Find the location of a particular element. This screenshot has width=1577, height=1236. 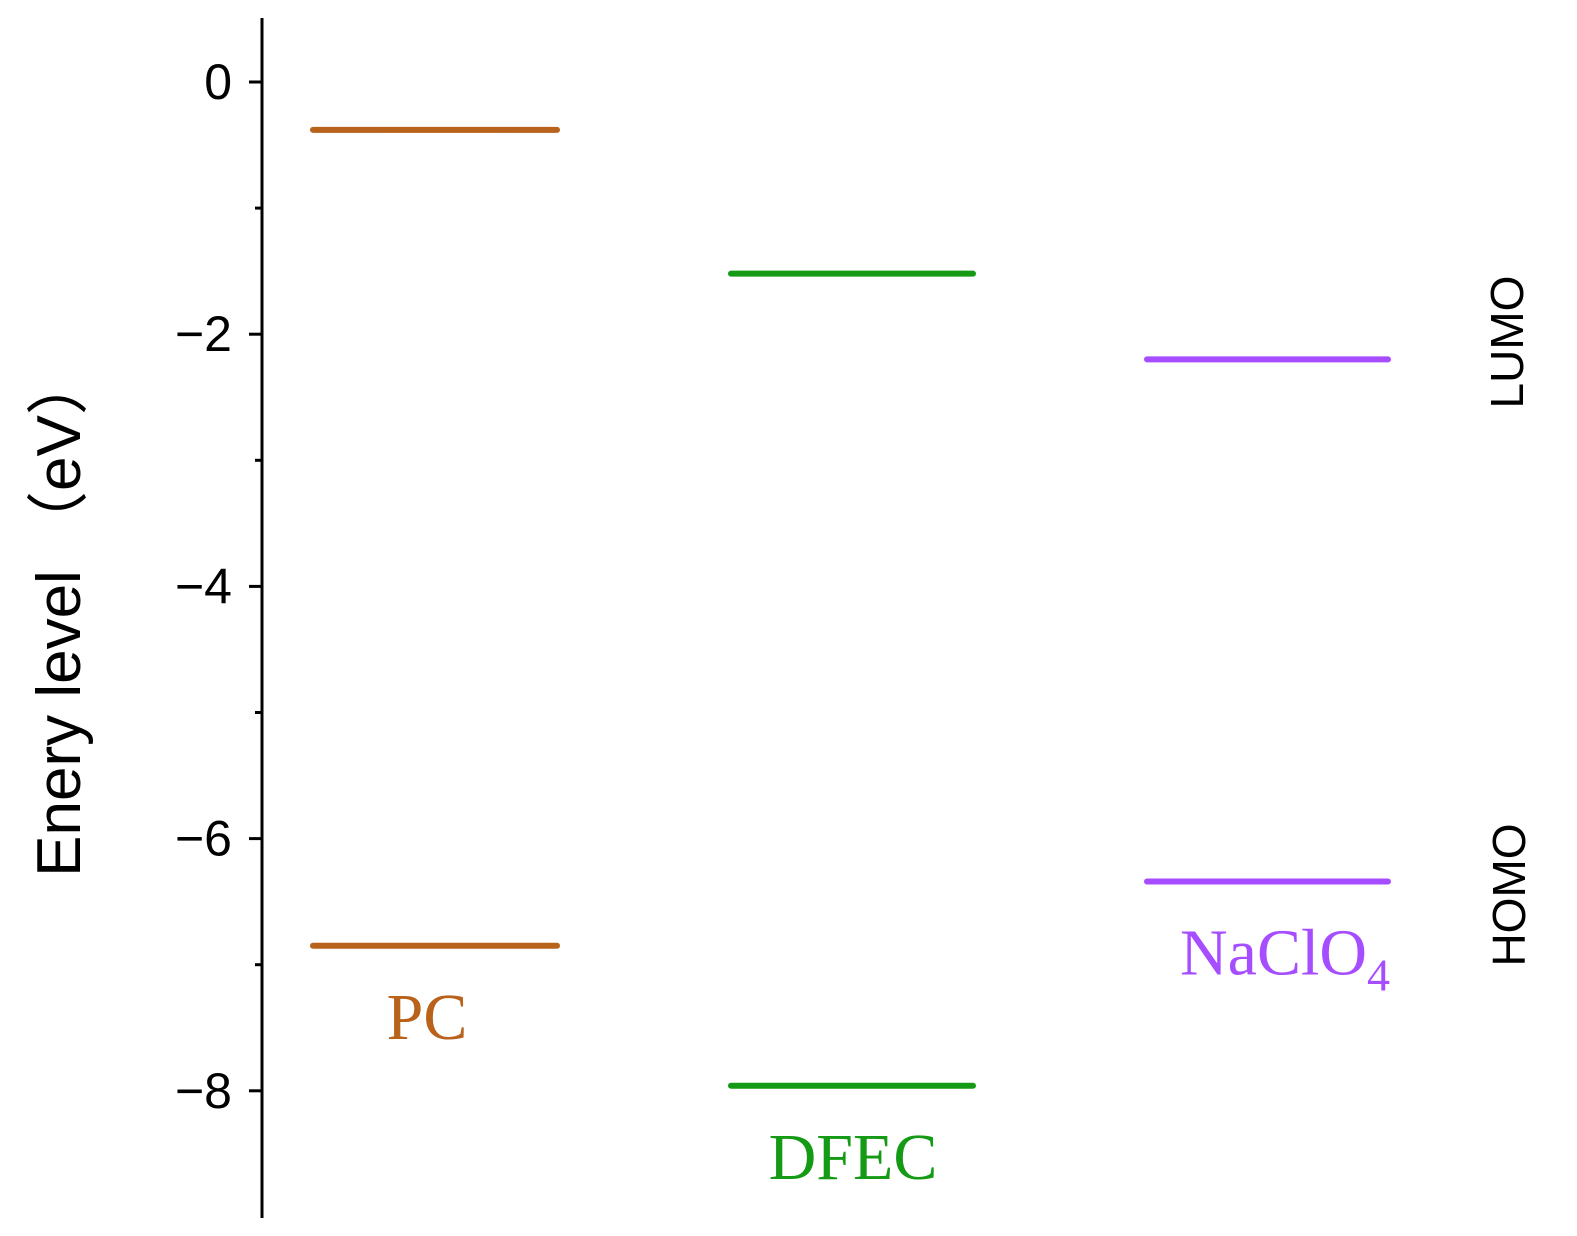

naclo4-series-label: NaClO4 is located at coordinates (1285, 958).